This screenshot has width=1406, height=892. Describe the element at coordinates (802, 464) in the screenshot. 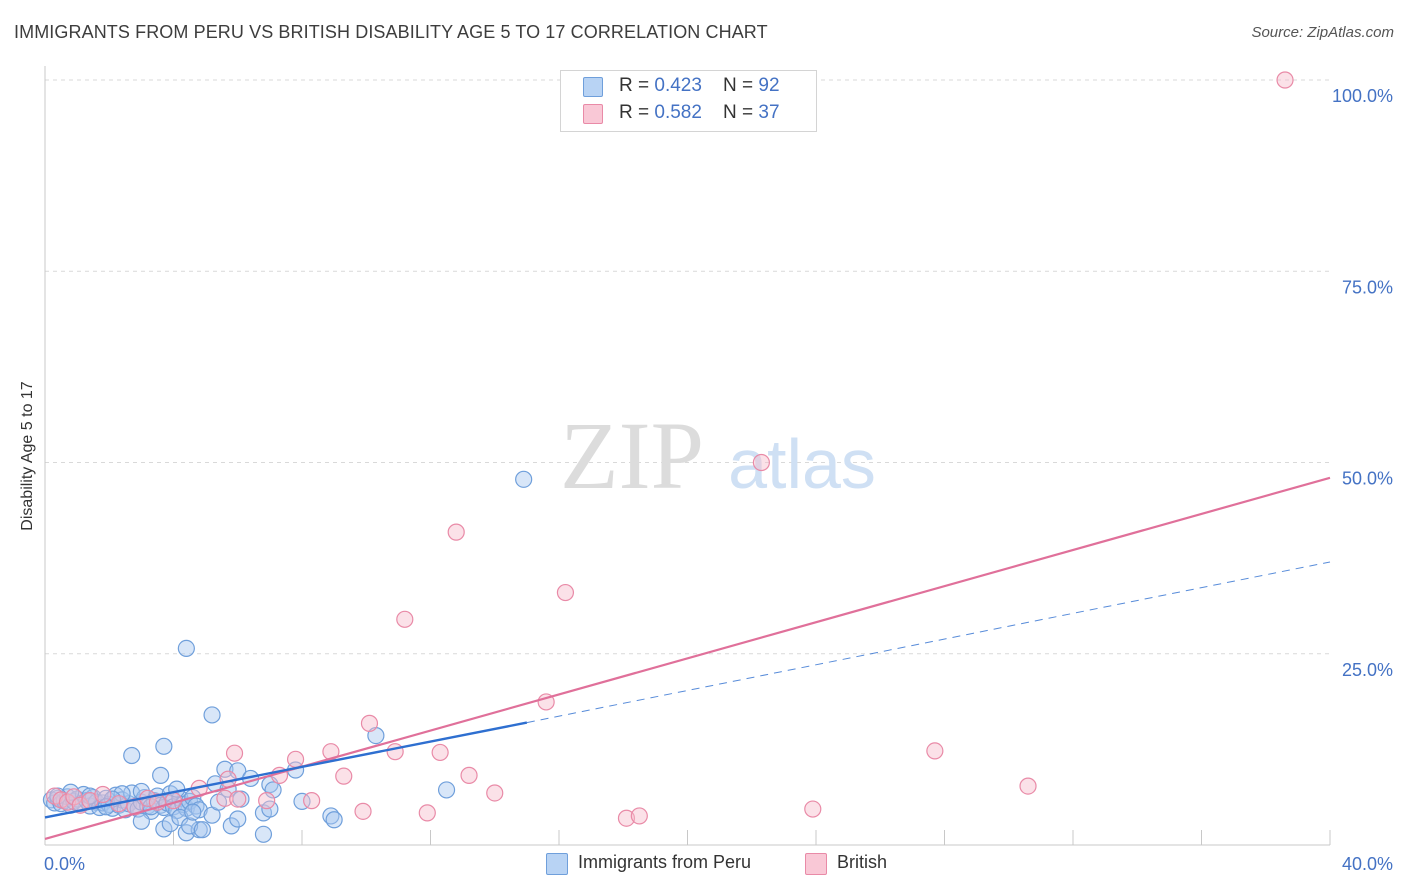

I see `watermark-atlas: atlas` at that location.